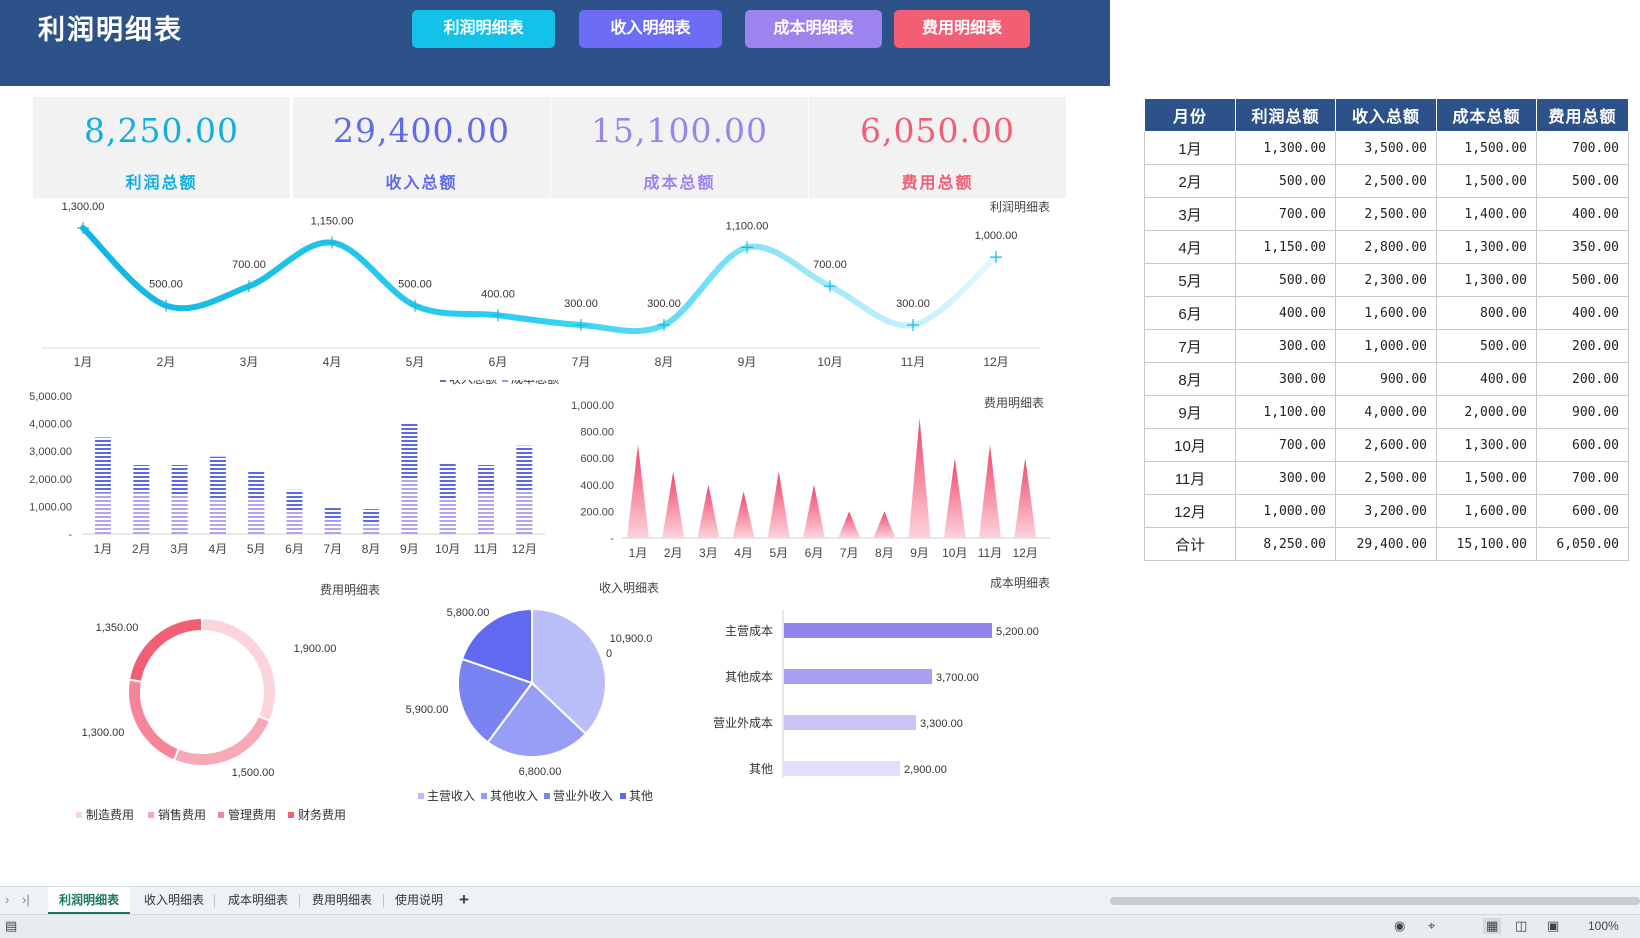  What do you see at coordinates (962, 29) in the screenshot?
I see `nav-button-expense: 费用明细表` at bounding box center [962, 29].